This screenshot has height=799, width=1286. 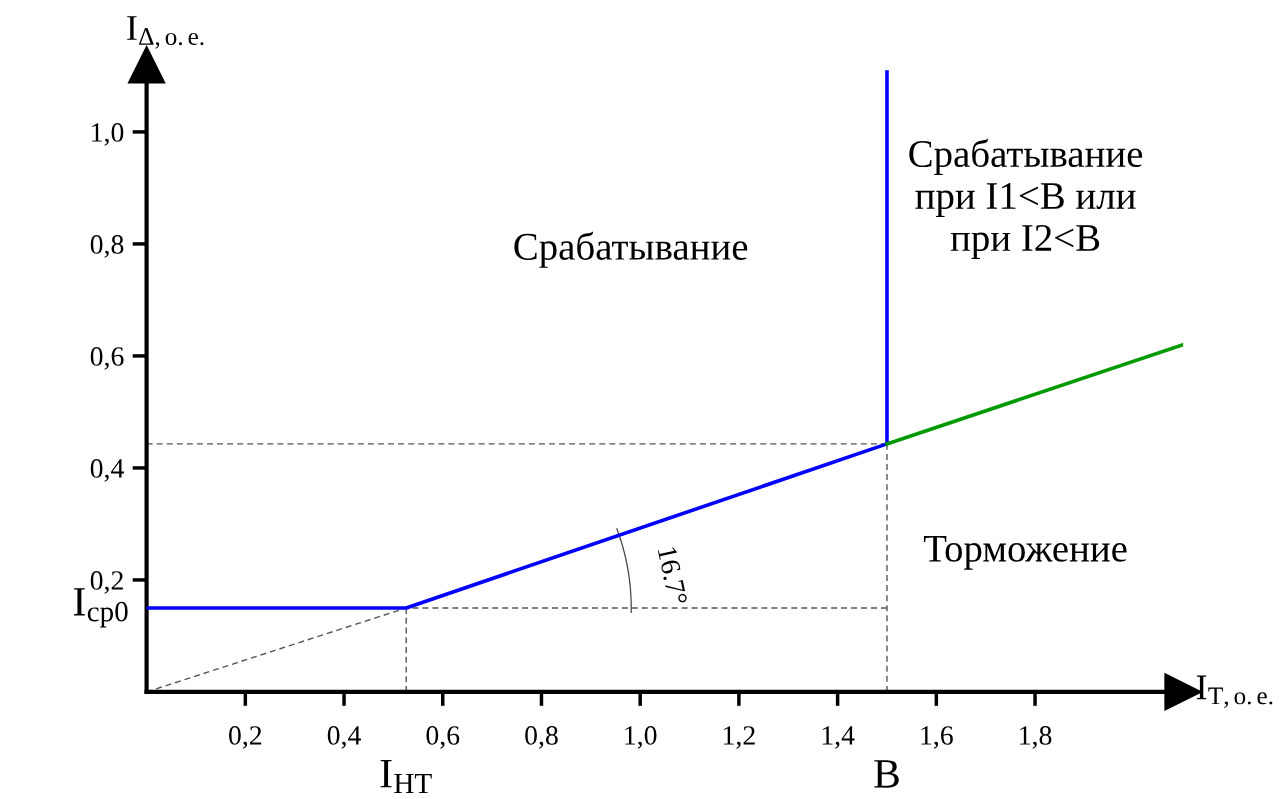 What do you see at coordinates (406, 777) in the screenshot?
I see `annotation: I$_{НТ}$` at bounding box center [406, 777].